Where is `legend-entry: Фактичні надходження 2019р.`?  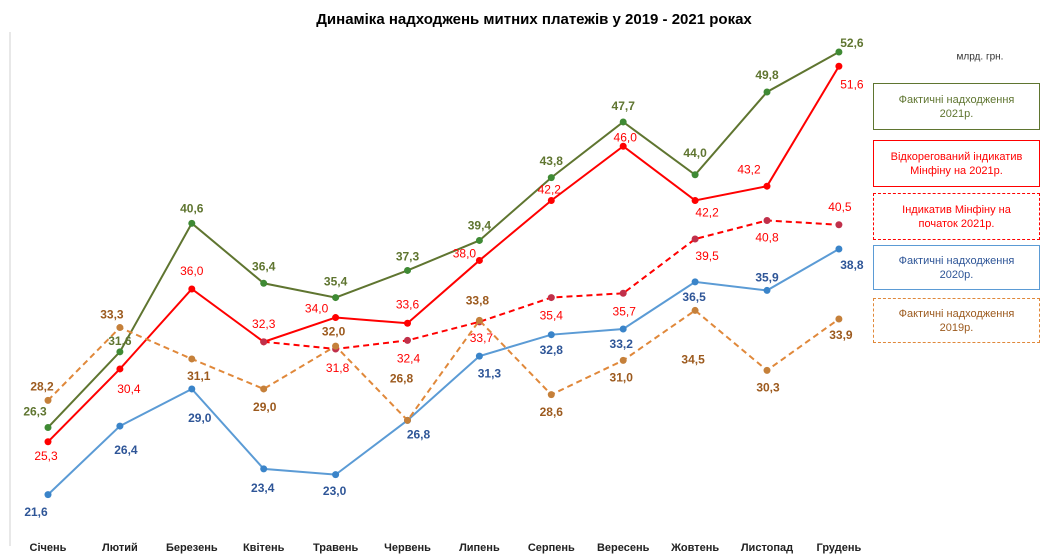 legend-entry: Фактичні надходження 2019р. is located at coordinates (956, 320).